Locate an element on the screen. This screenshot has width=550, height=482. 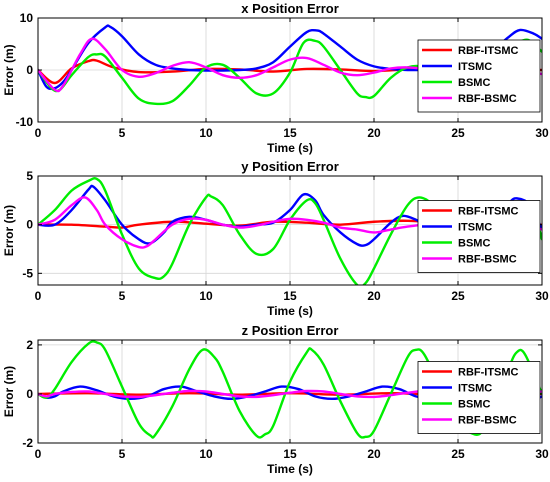
chart-title: x Position Error is located at coordinates (290, 8).